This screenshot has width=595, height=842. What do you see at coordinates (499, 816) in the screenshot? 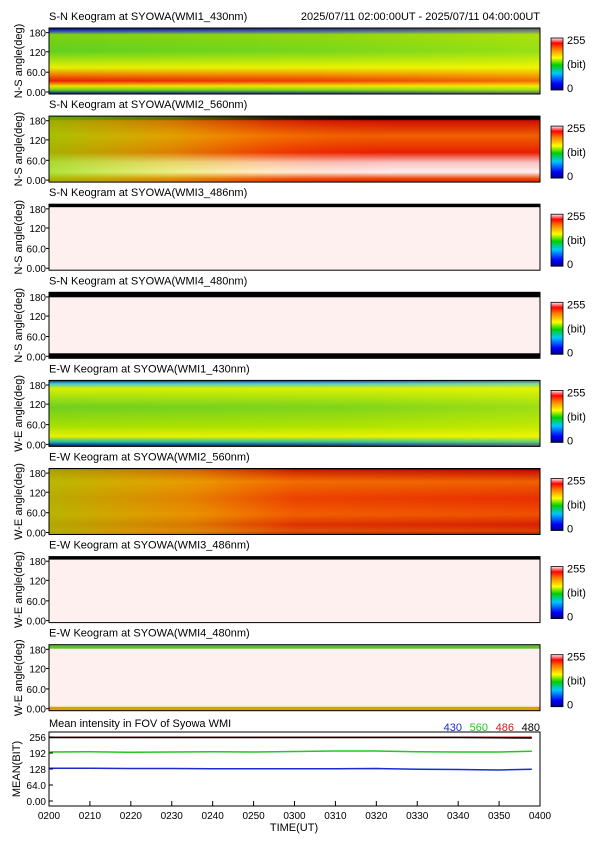
I see `mean-x-tick-label: 0350` at bounding box center [499, 816].